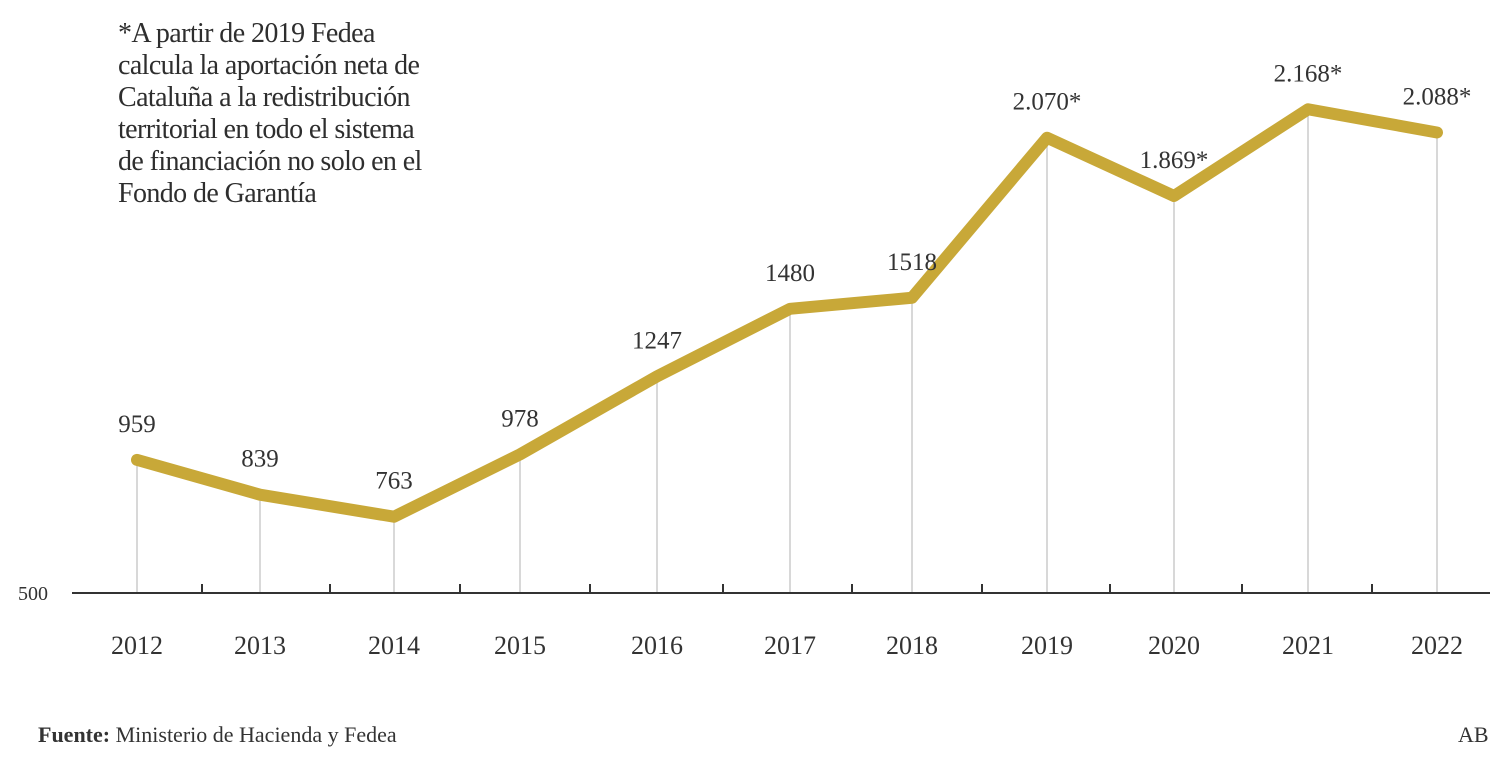 The height and width of the screenshot is (757, 1490). Describe the element at coordinates (1174, 160) in the screenshot. I see `data-label: 1.869*` at that location.